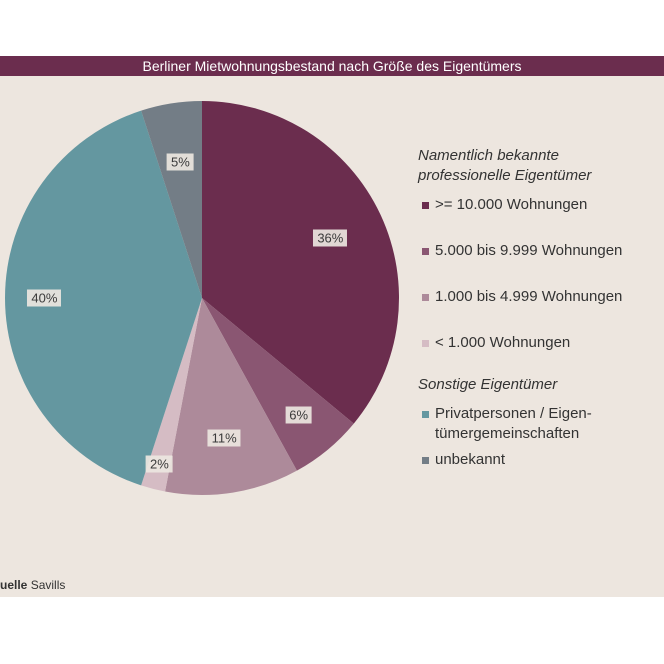 This screenshot has width=664, height=664. I want to click on source-label: uelle, so click(14, 585).